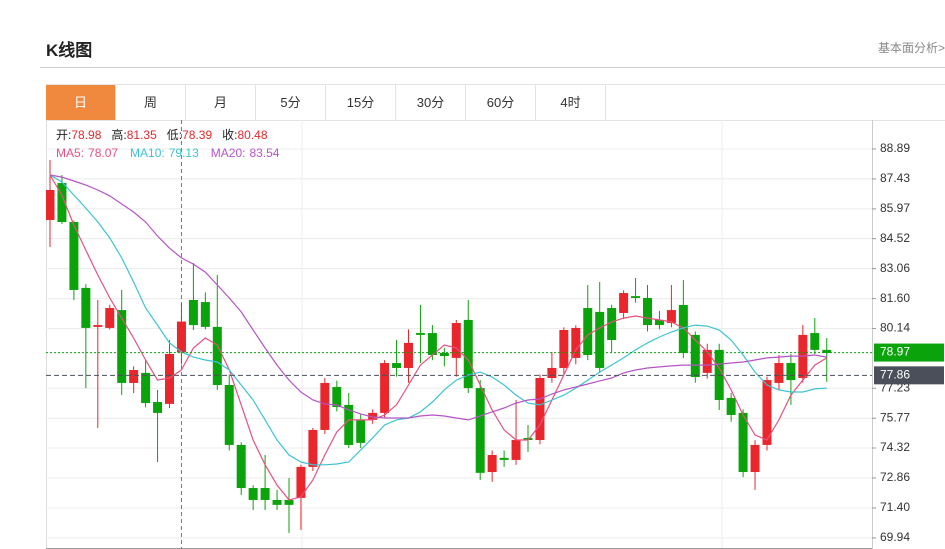 The image size is (945, 549). Describe the element at coordinates (492, 67) in the screenshot. I see `divider` at that location.